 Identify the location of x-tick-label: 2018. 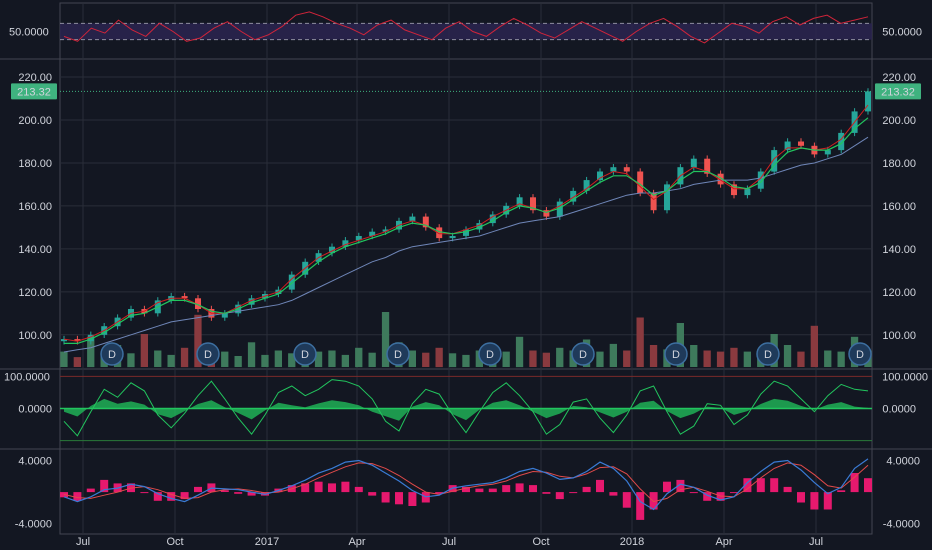
(632, 542).